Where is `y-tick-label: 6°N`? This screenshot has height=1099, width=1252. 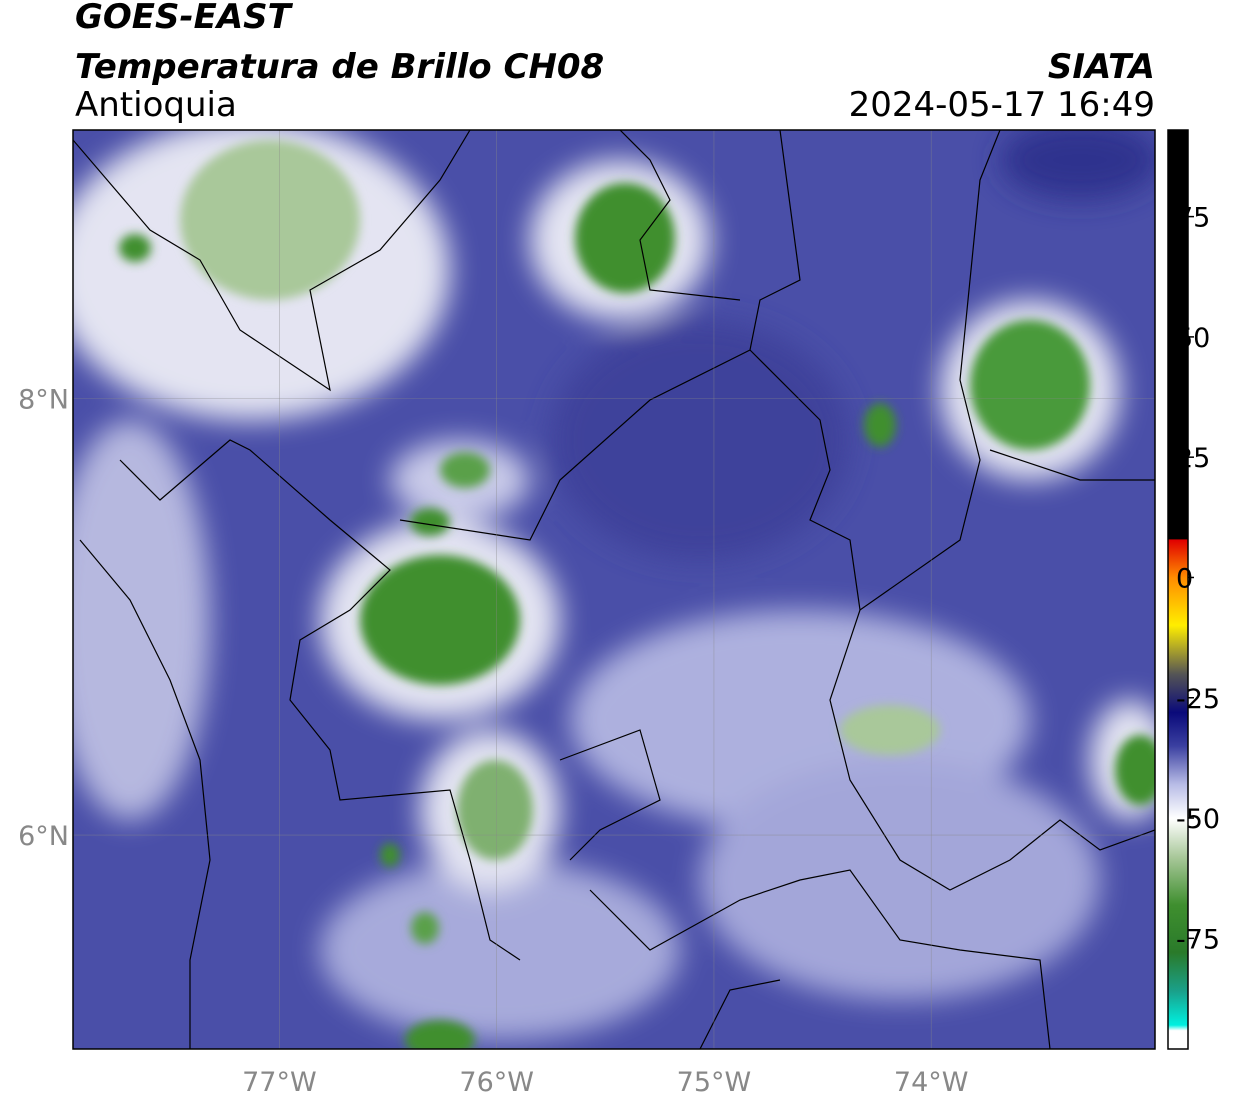
y-tick-label: 6°N is located at coordinates (43, 836).